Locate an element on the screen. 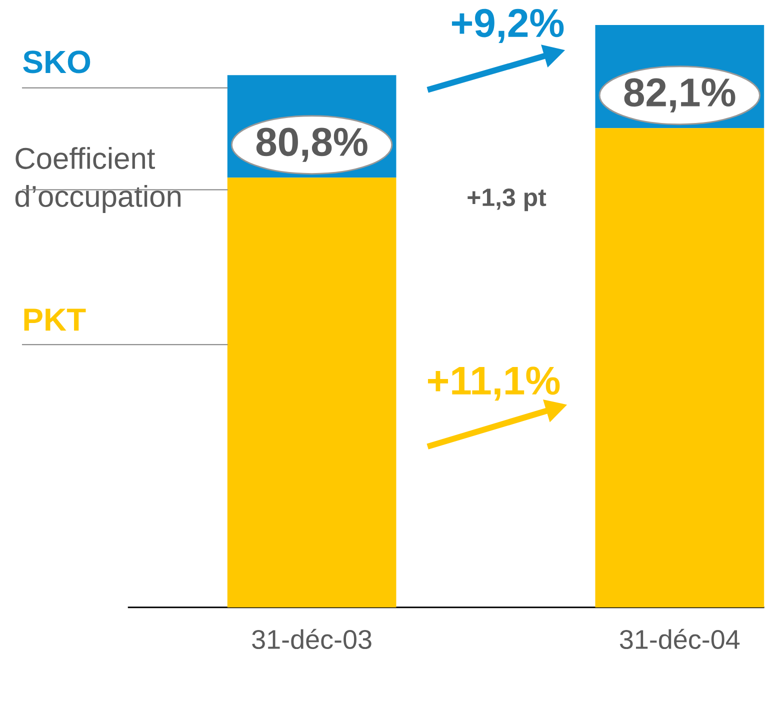 The image size is (765, 701). bar is located at coordinates (311, 392).